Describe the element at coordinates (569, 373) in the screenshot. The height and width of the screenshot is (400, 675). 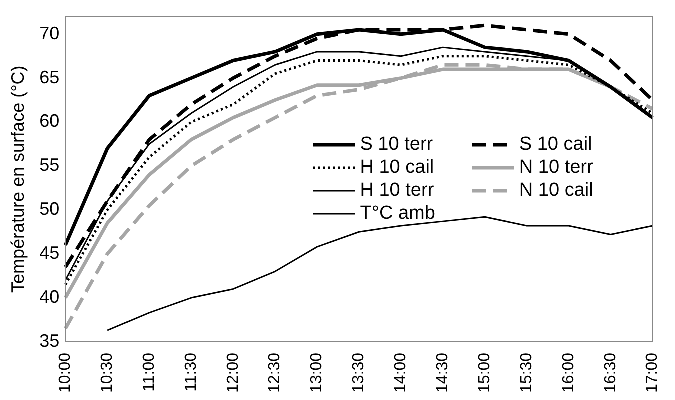
I see `x-tick-label: 16:00` at that location.